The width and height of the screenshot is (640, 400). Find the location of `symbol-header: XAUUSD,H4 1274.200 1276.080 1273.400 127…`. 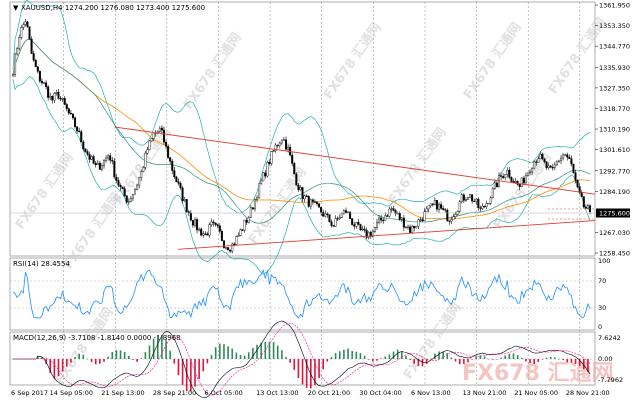

symbol-header: XAUUSD,H4 1274.200 1276.080 1273.400 127… is located at coordinates (113, 8).